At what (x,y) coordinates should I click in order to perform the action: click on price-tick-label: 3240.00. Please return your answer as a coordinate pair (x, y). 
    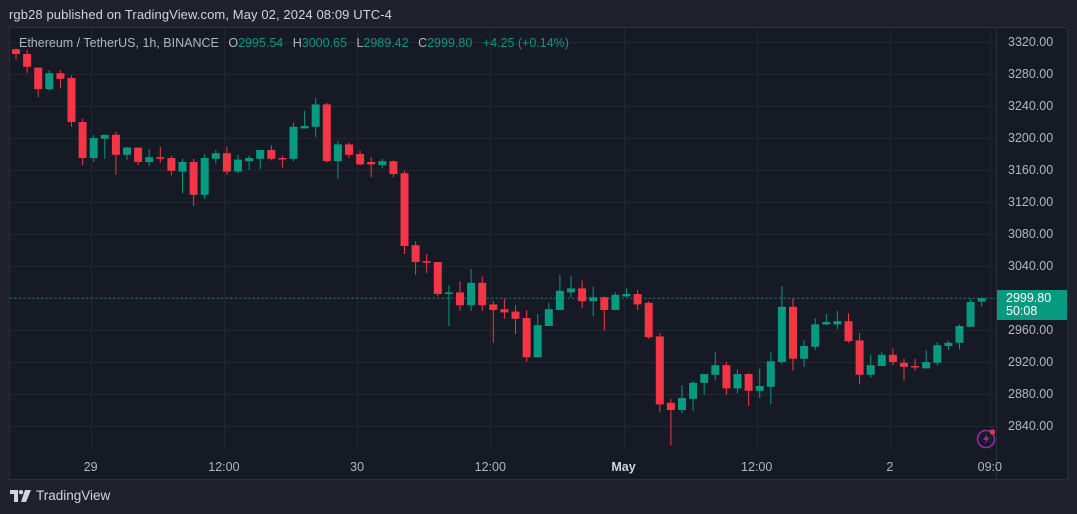
    Looking at the image, I should click on (1031, 106).